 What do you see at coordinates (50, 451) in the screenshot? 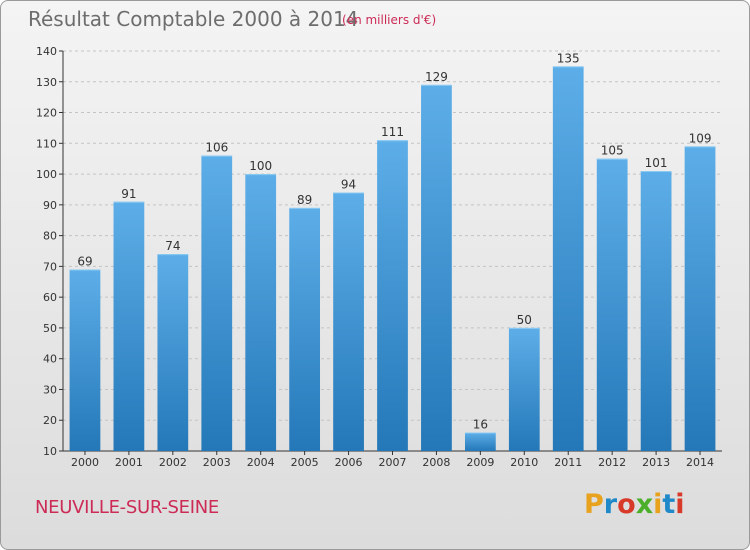
I see `y-tick-label: 10` at bounding box center [50, 451].